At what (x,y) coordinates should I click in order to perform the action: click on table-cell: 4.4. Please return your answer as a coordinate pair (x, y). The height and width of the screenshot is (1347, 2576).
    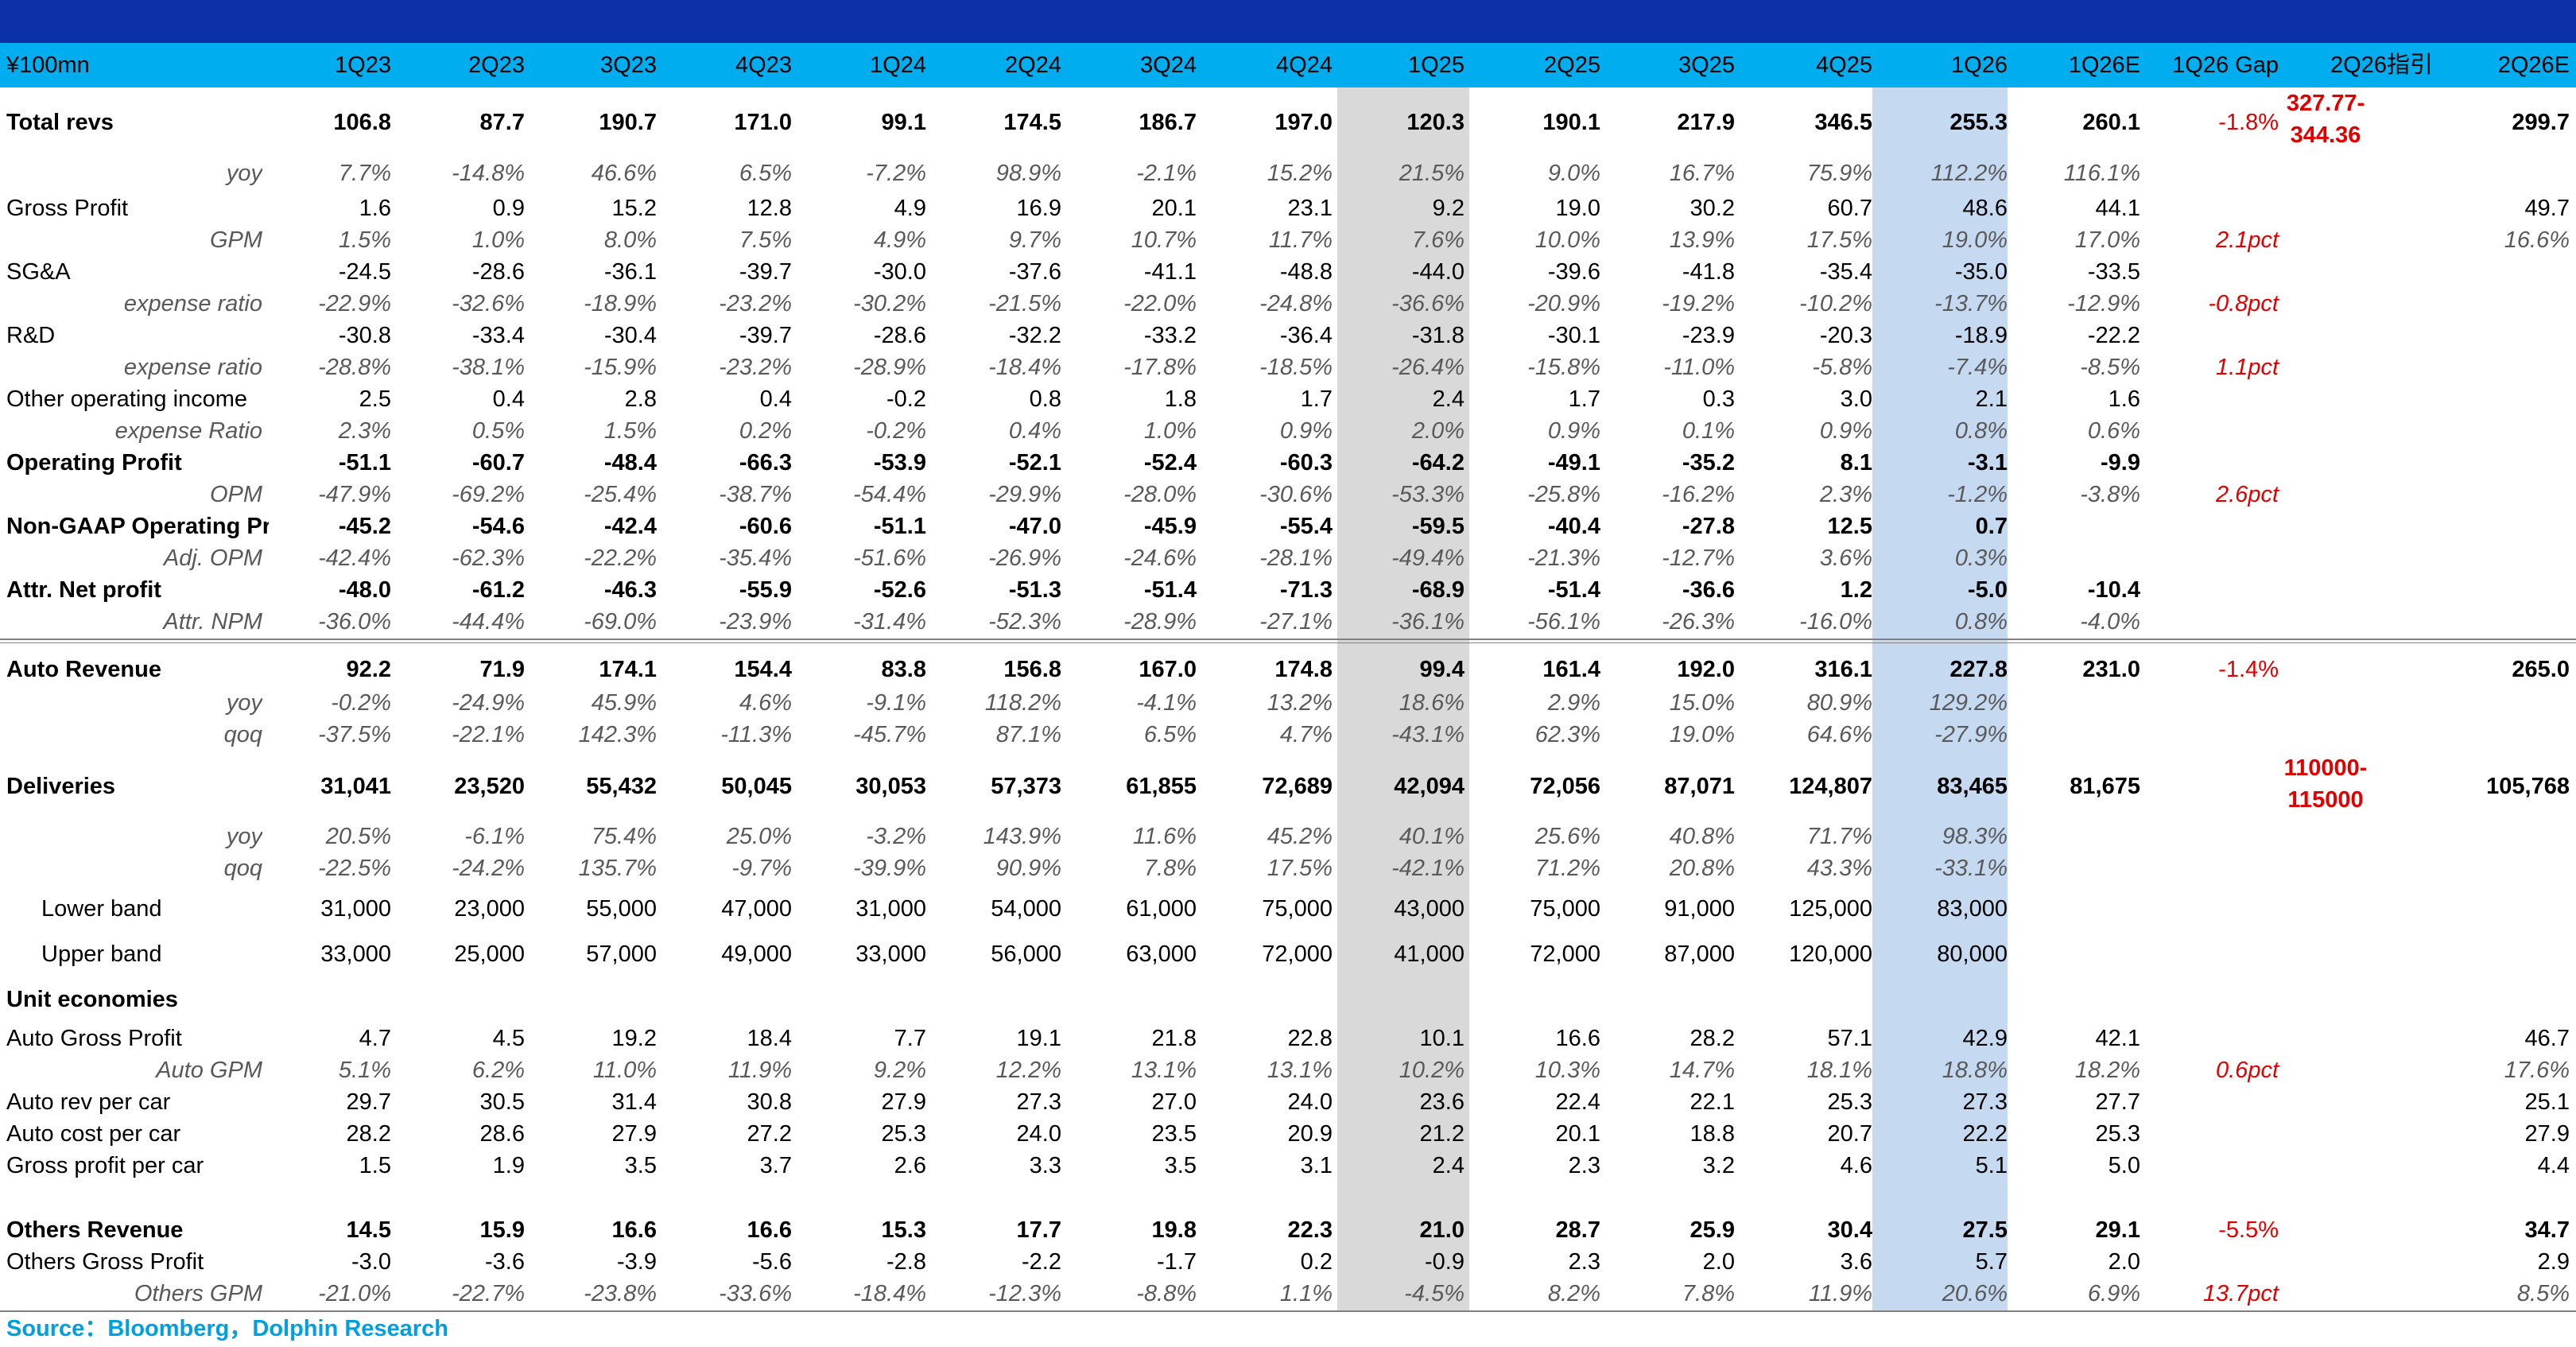
    Looking at the image, I should click on (2554, 1165).